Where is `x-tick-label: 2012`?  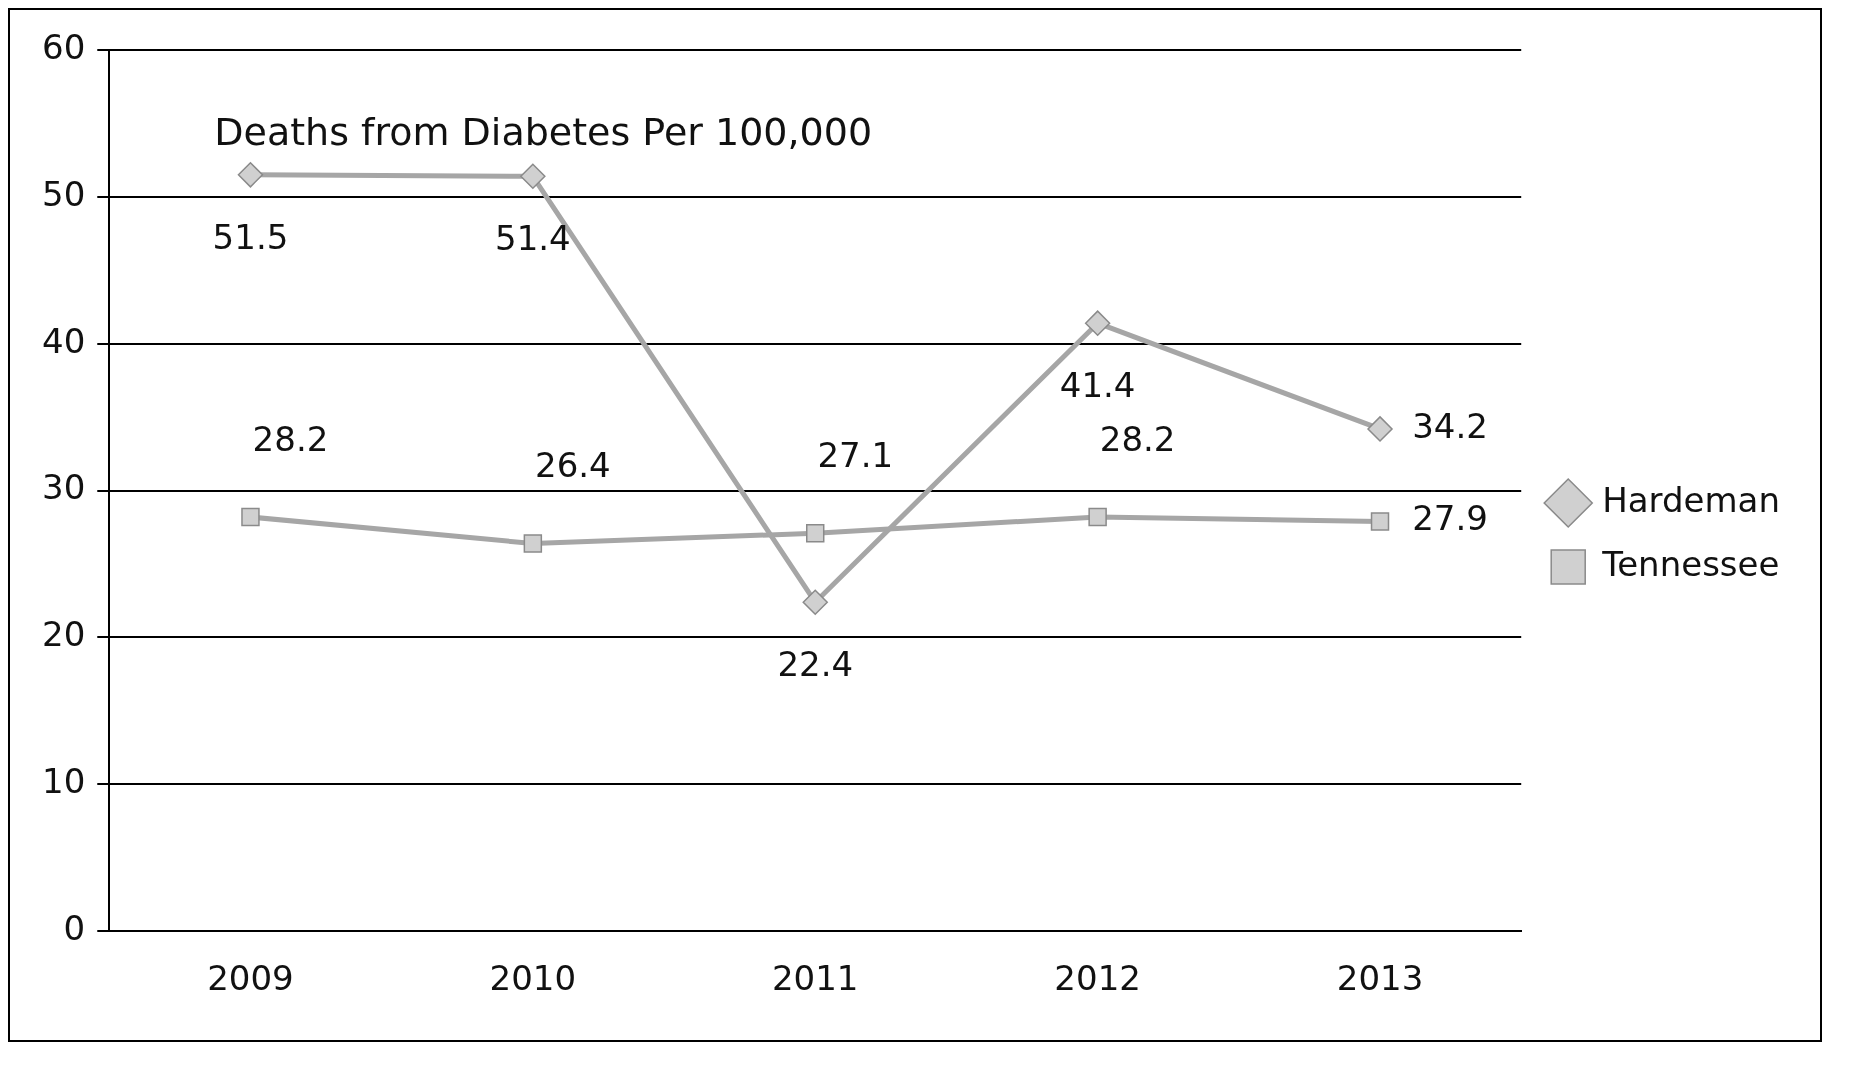
x-tick-label: 2012 is located at coordinates (1097, 978).